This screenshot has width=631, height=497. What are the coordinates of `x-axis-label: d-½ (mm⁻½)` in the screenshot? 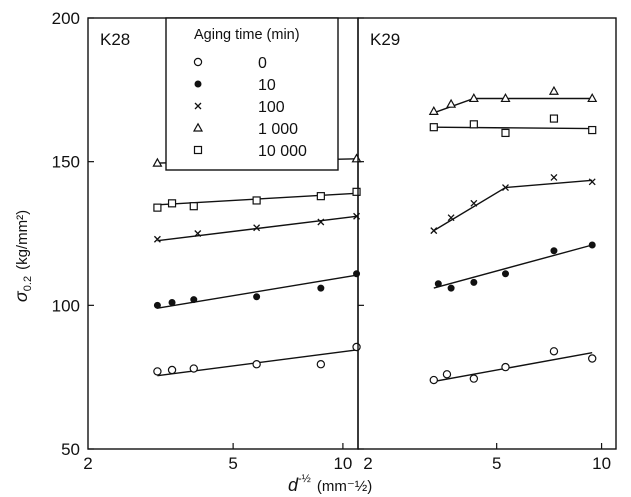 It's located at (330, 484).